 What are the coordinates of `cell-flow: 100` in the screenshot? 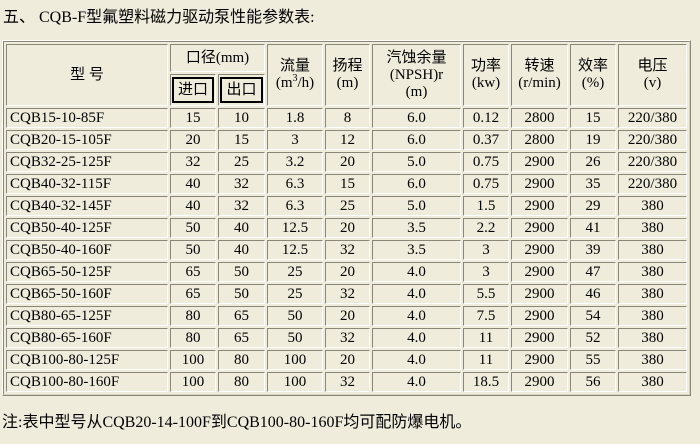 It's located at (295, 382).